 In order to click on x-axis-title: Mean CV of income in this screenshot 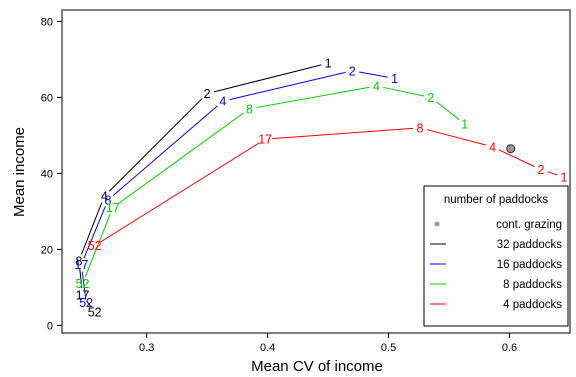, I will do `click(317, 366)`.